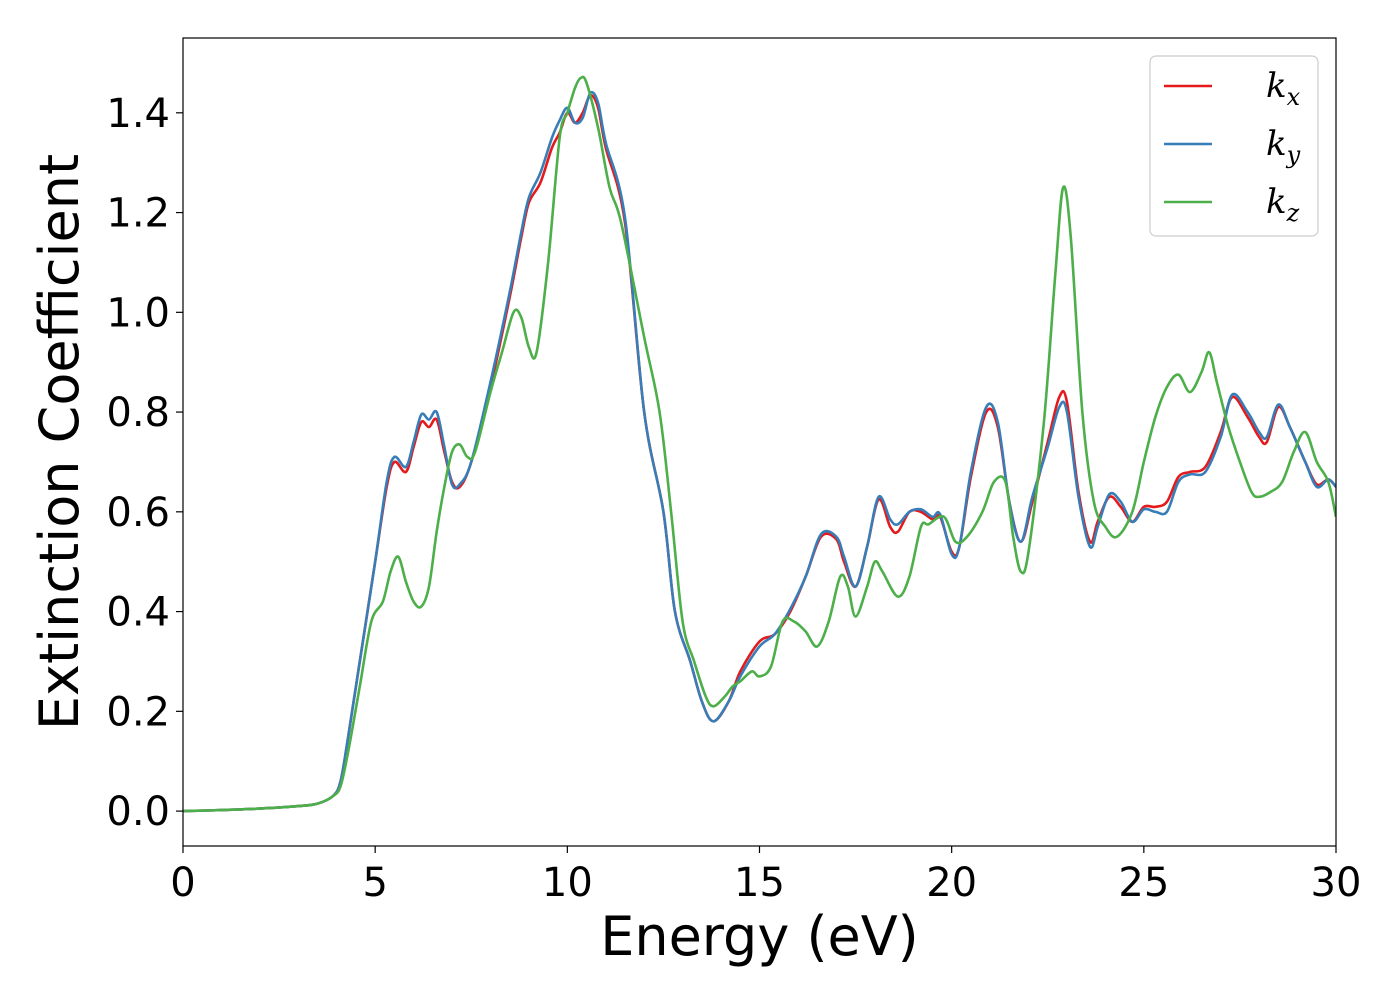  Describe the element at coordinates (138, 812) in the screenshot. I see `y-tick-label: 0.0` at that location.